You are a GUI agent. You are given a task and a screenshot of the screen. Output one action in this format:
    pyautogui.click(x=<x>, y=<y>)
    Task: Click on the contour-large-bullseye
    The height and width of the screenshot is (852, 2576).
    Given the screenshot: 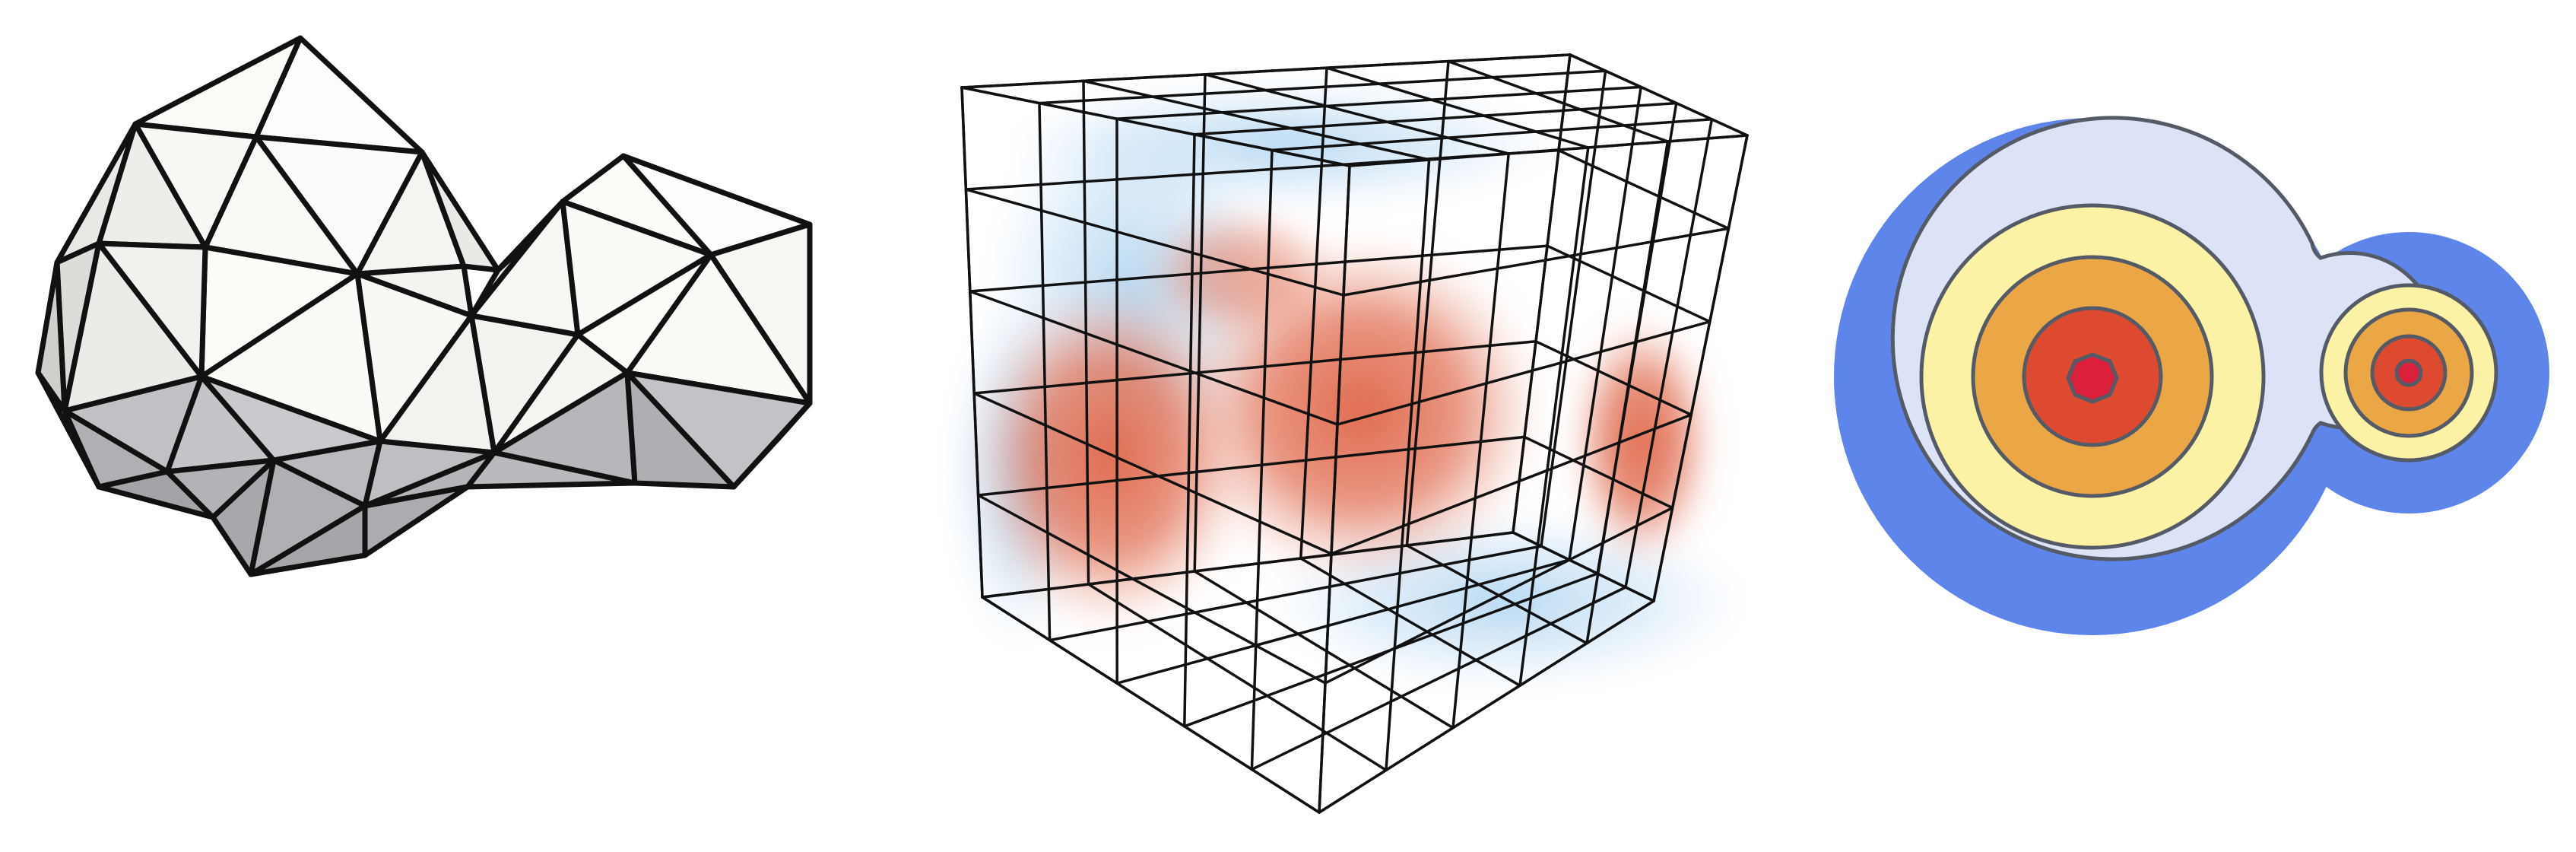 What is the action you would take?
    pyautogui.click(x=2092, y=376)
    